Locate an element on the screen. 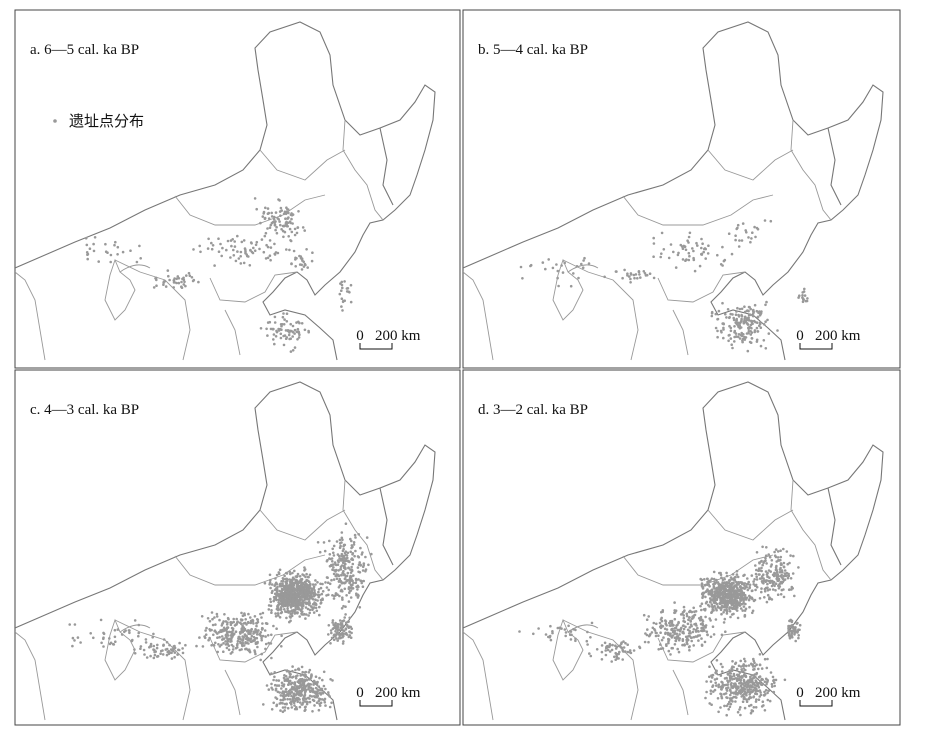 The height and width of the screenshot is (742, 934). scale-distance: 200 km is located at coordinates (398, 693).